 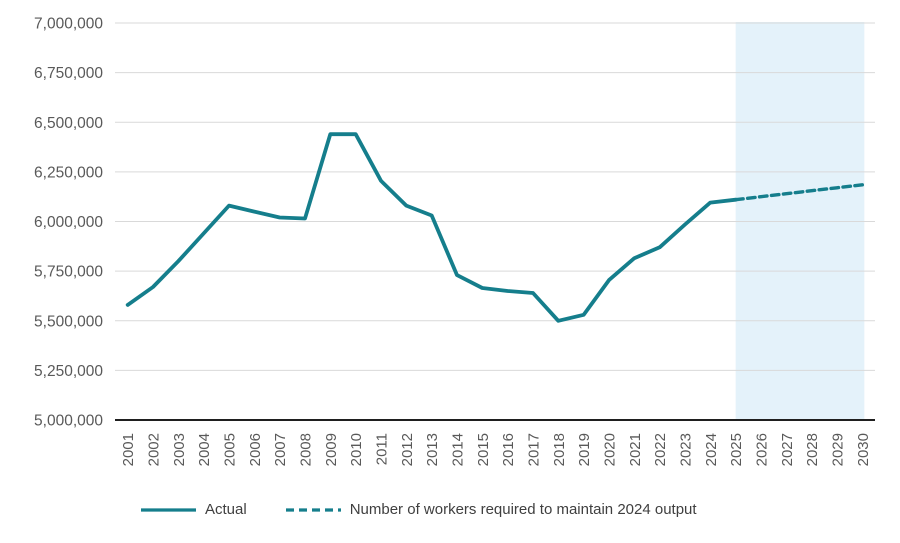 I want to click on x-tick-label: 2006, so click(x=255, y=449).